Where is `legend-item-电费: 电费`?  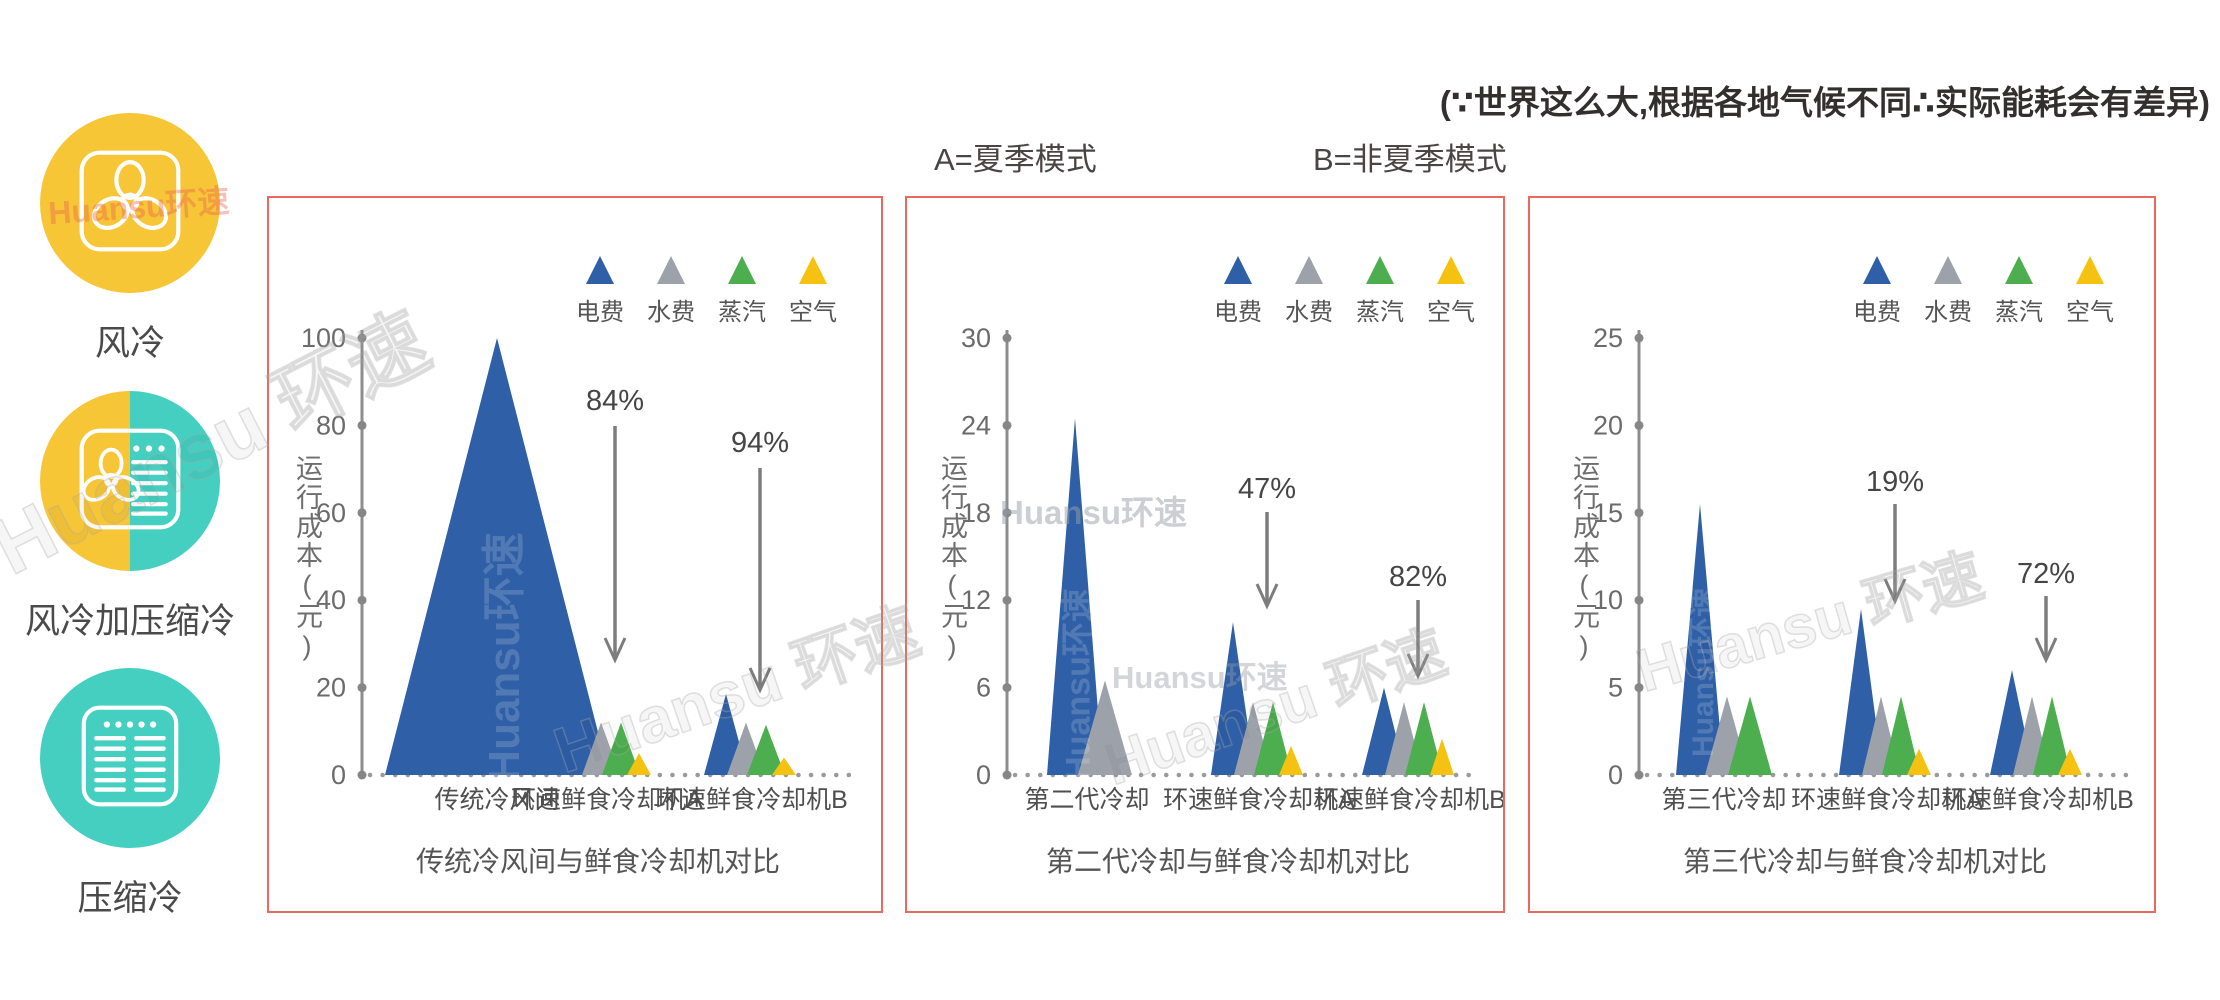
legend-item-电费: 电费 is located at coordinates (1238, 291).